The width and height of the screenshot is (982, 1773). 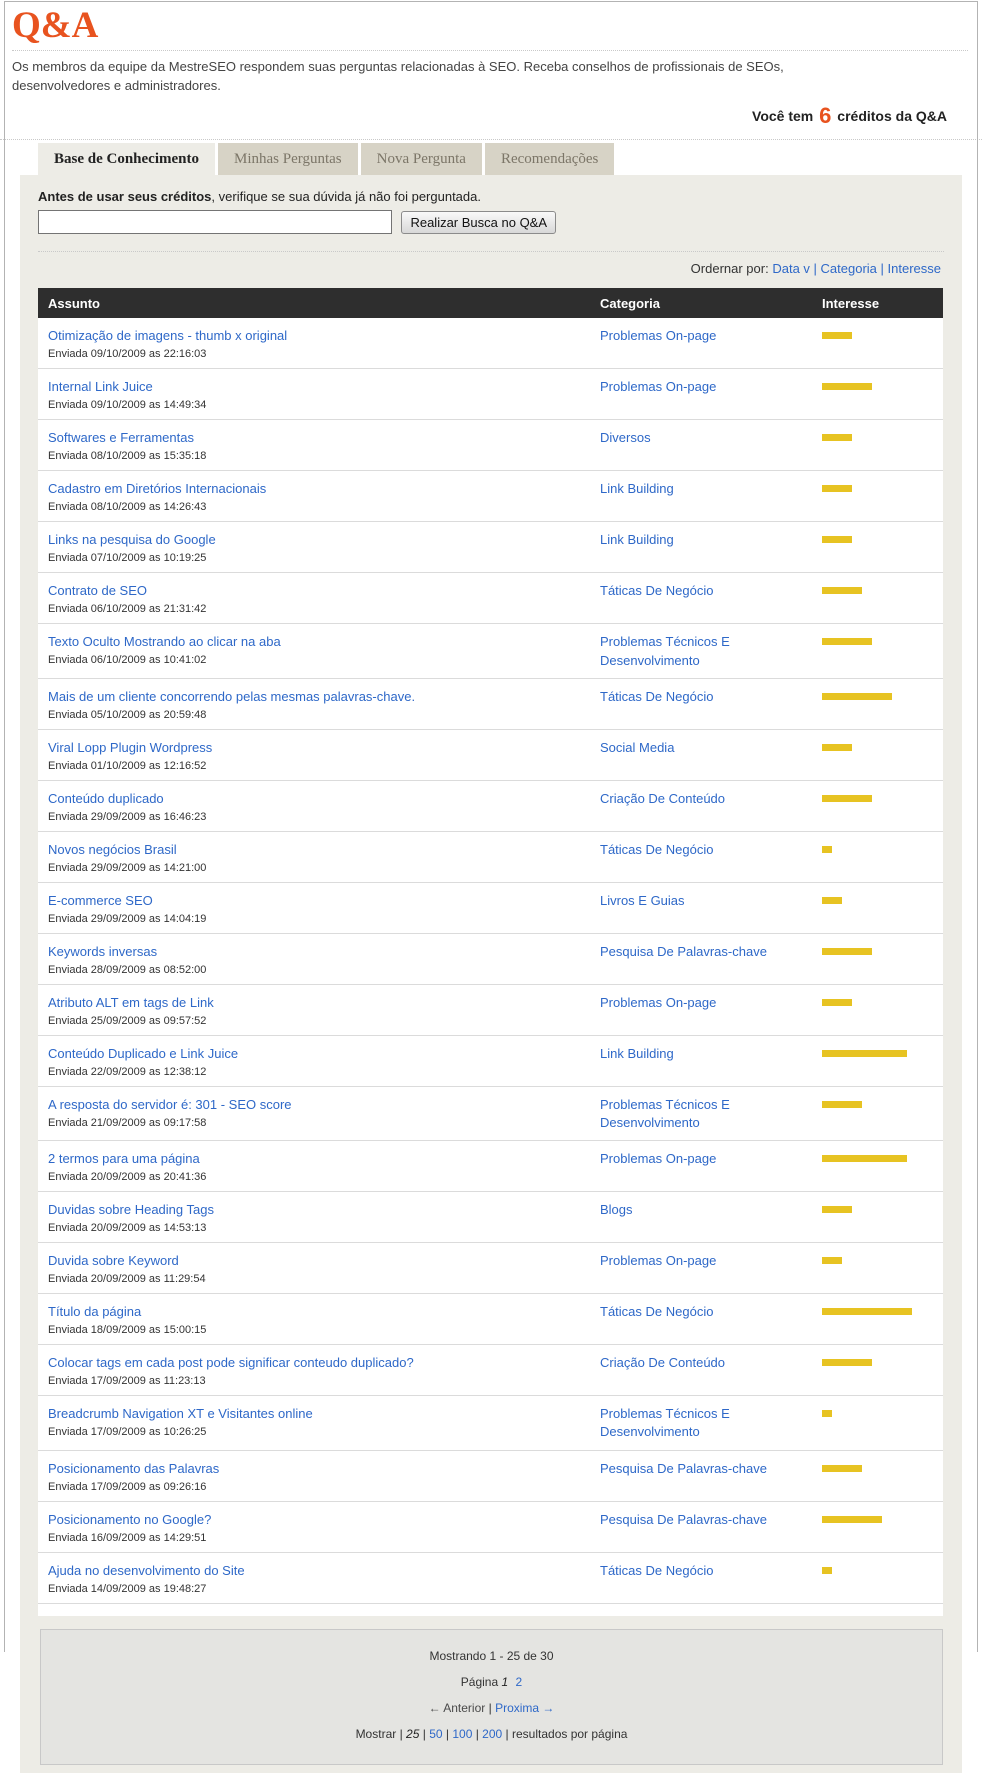 I want to click on question-title-link: Otimização de imagens - thumb x original, so click(x=168, y=336).